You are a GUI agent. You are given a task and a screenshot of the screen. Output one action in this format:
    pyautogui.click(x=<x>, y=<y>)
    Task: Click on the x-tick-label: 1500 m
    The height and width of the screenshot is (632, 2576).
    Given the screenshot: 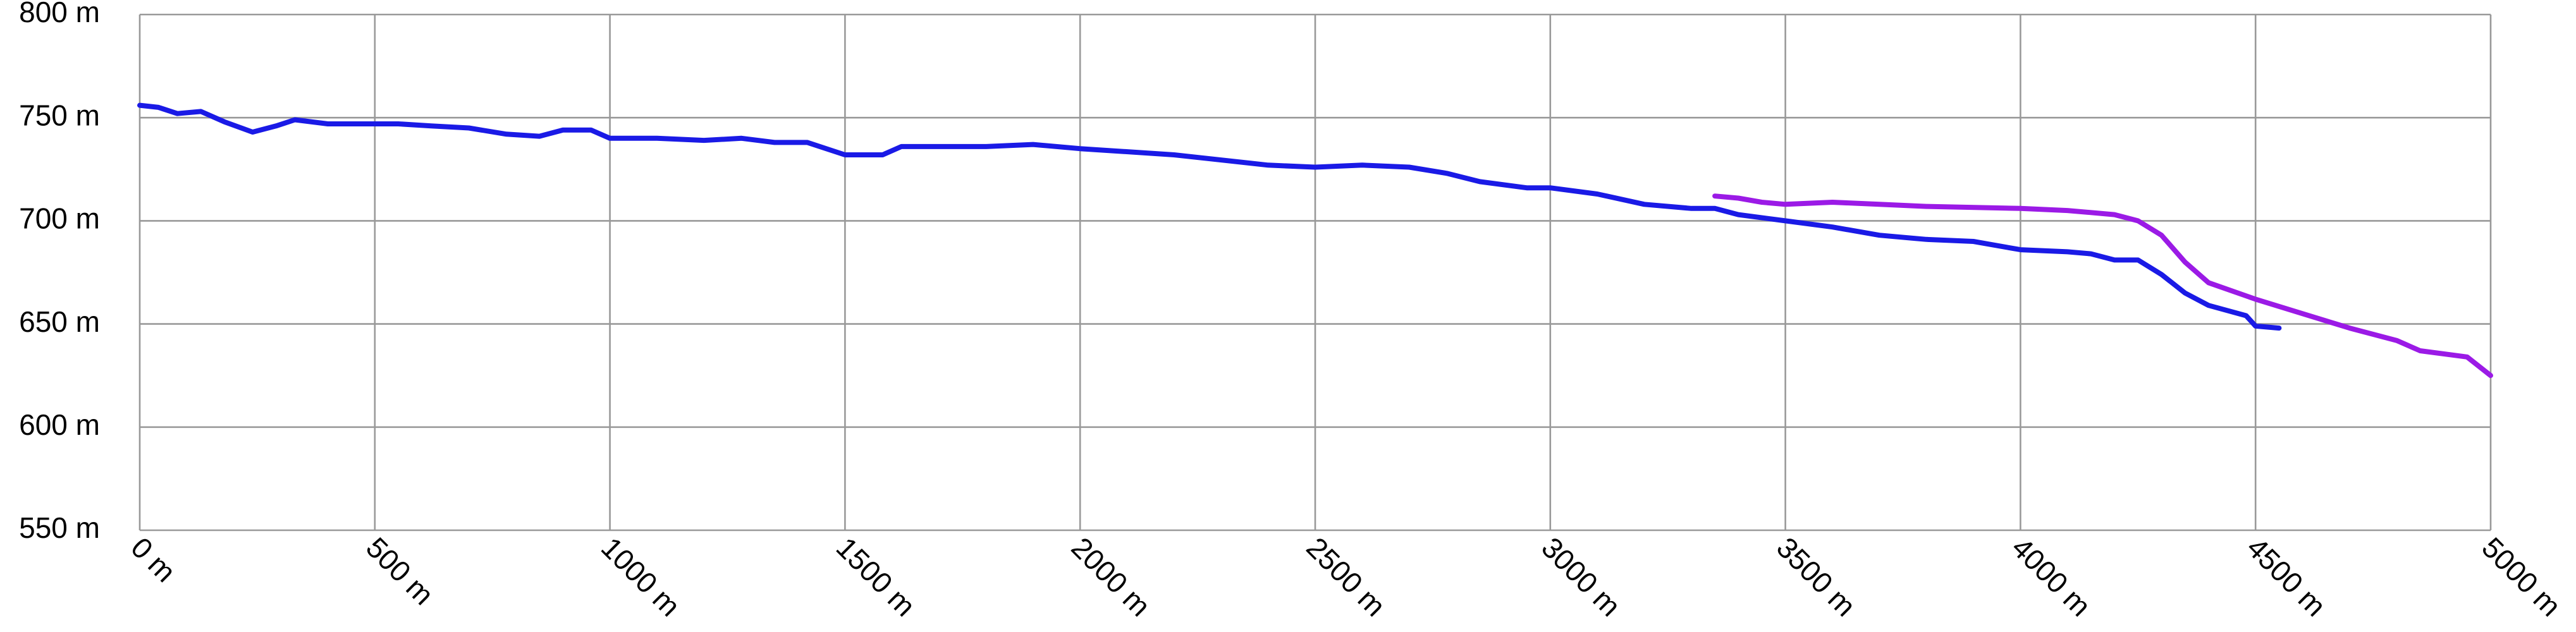 What is the action you would take?
    pyautogui.click(x=876, y=577)
    